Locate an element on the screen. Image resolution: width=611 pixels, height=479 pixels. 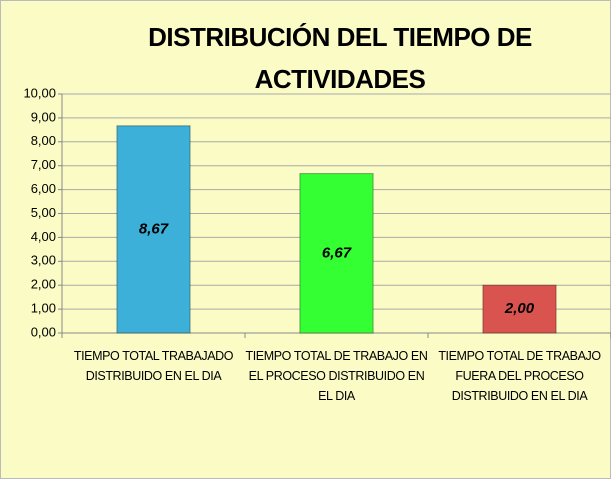
value-label: 2,00 is located at coordinates (519, 308).